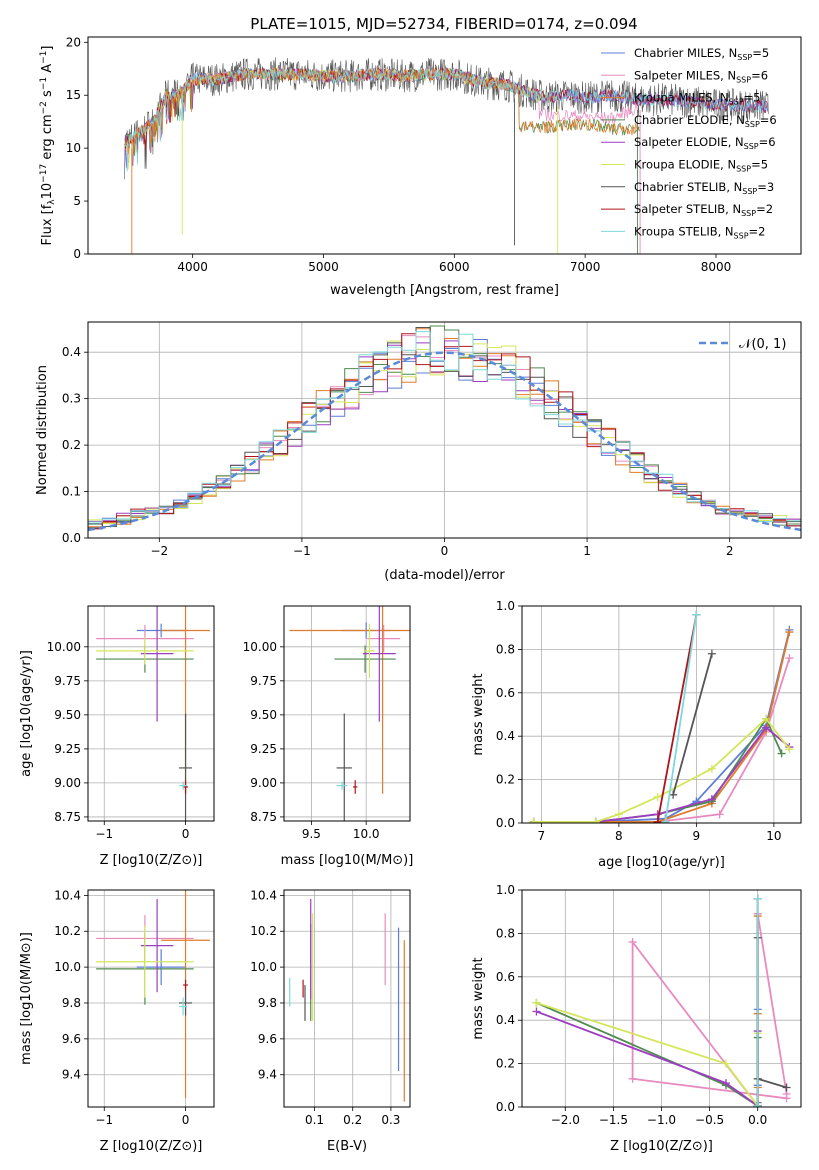  I want to click on legend-name: Chabrier STELIB, N, so click(688, 187).